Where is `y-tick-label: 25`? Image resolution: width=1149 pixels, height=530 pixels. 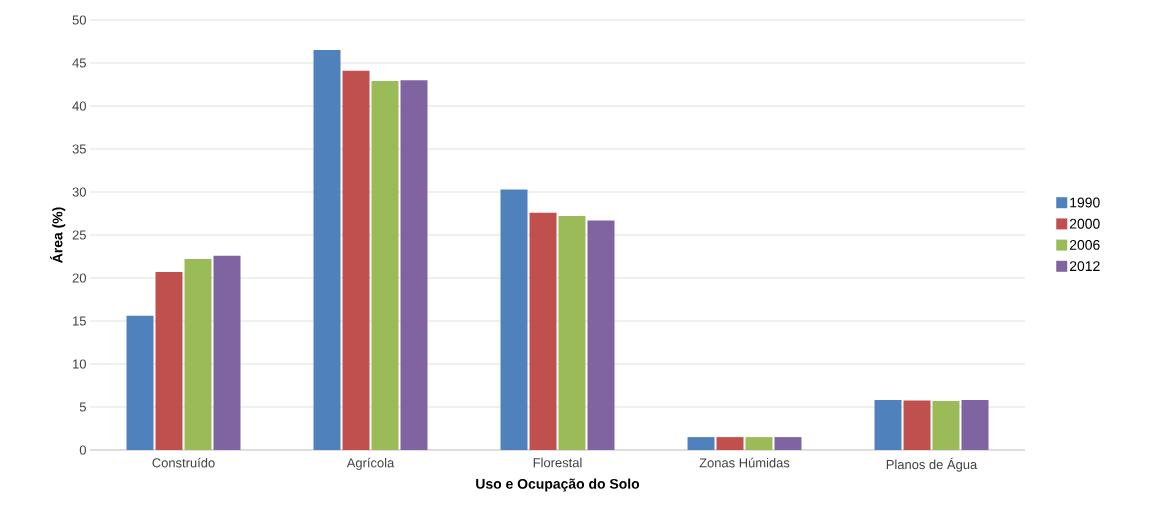 y-tick-label: 25 is located at coordinates (79, 235).